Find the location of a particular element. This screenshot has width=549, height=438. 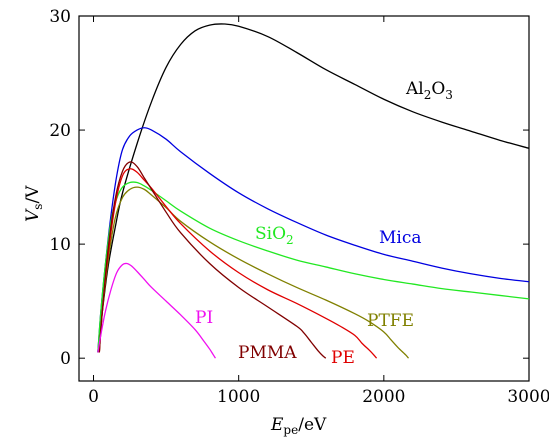

x-tick-label: 2000 is located at coordinates (383, 397).